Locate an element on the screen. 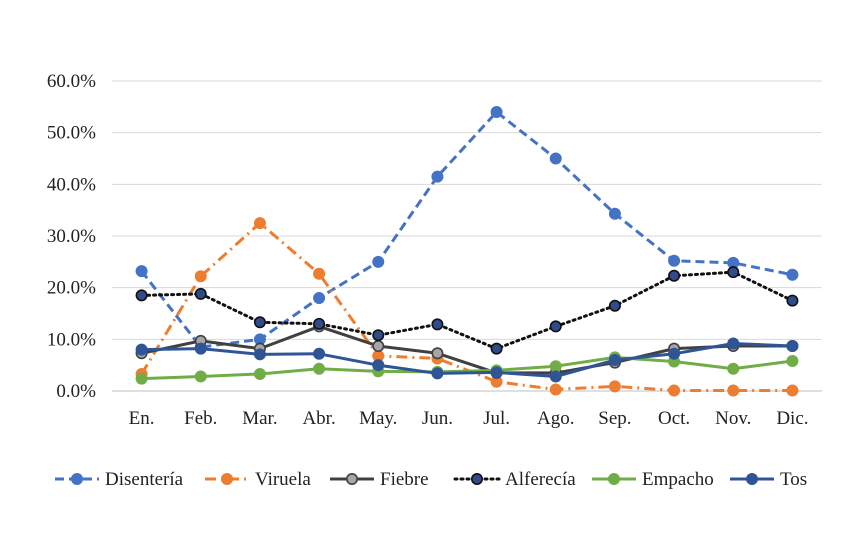  legend-item: Fiebre is located at coordinates (379, 479).